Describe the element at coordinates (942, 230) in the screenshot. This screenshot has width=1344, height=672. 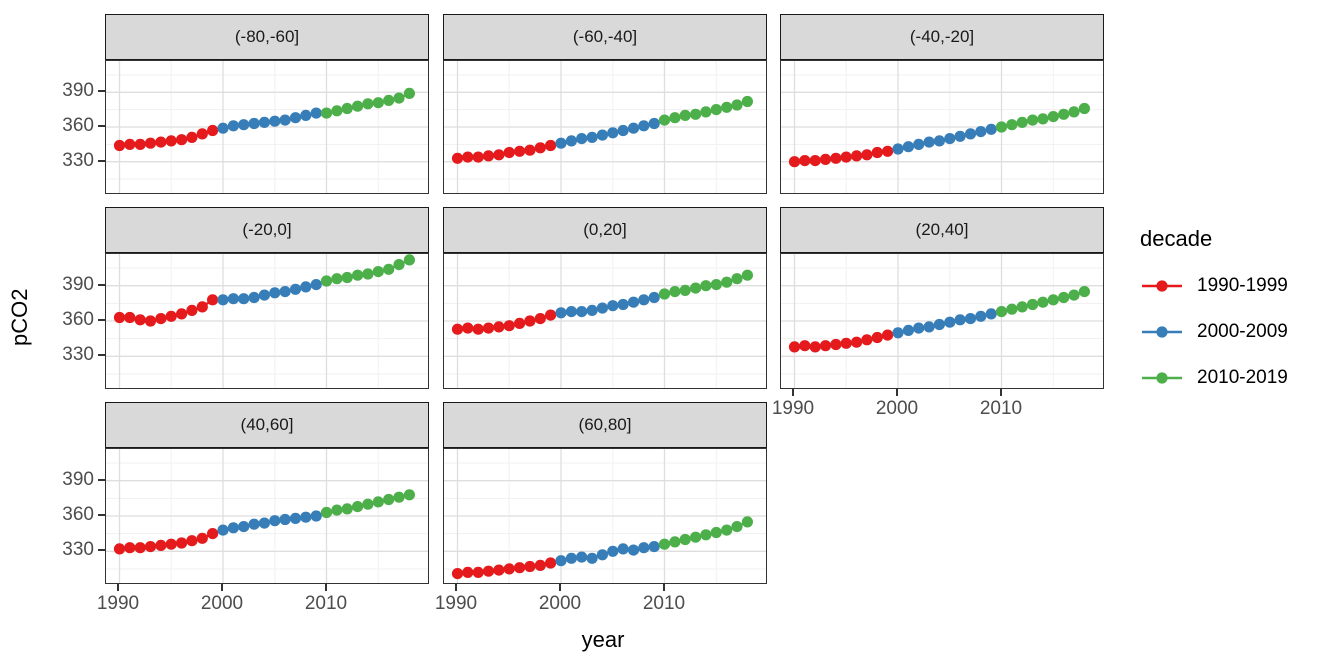
I see `facet-strip: (20,40]` at that location.